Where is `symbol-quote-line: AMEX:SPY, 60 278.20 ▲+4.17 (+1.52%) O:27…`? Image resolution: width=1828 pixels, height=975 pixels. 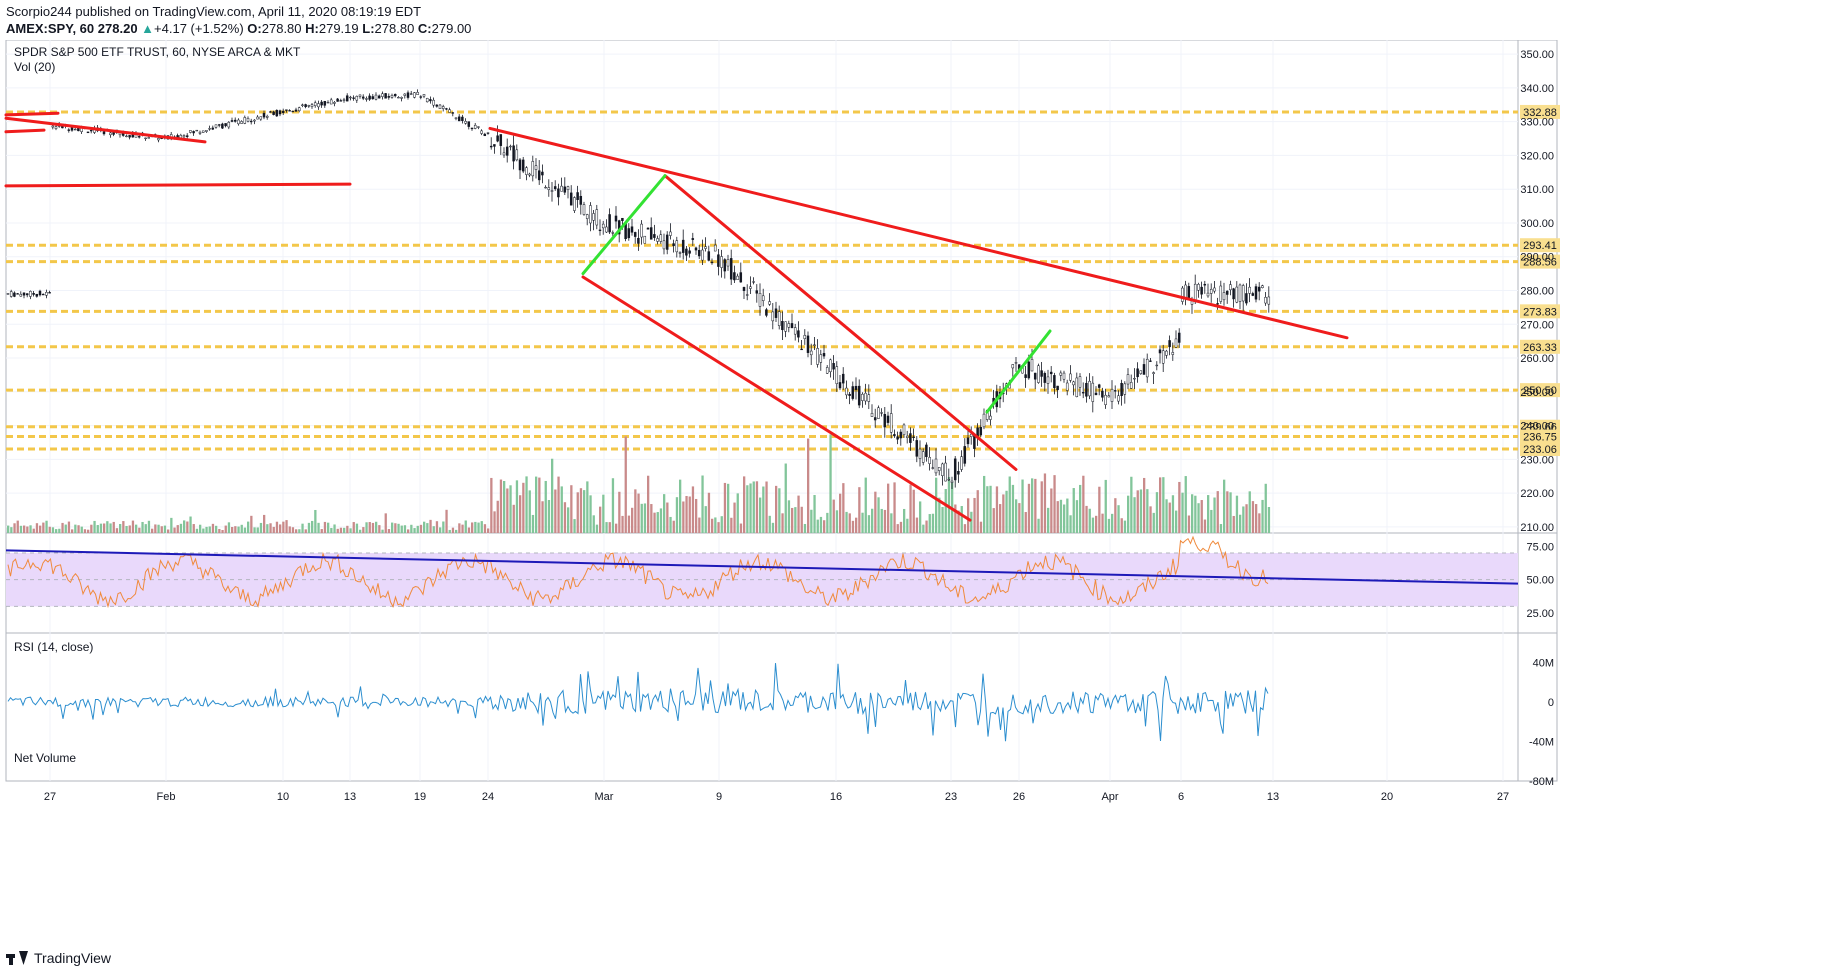 symbol-quote-line: AMEX:SPY, 60 278.20 ▲+4.17 (+1.52%) O:27… is located at coordinates (238, 28).